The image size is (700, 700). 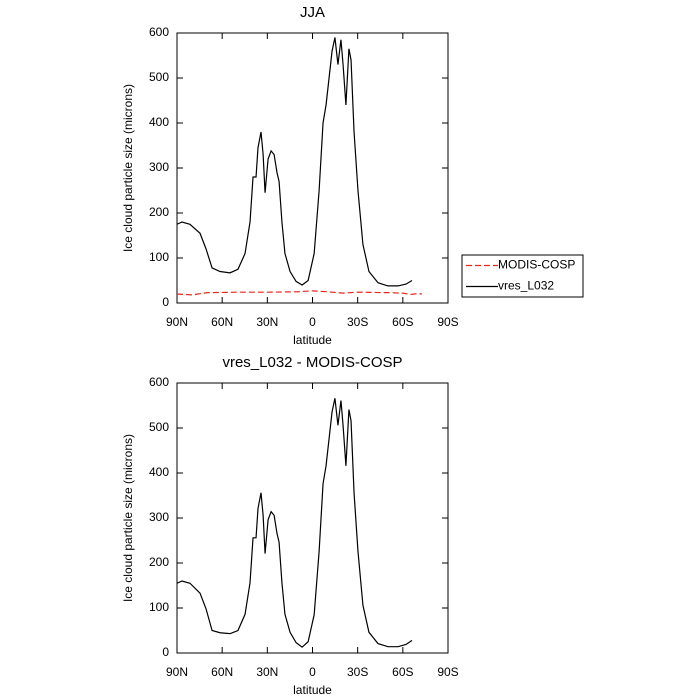 What do you see at coordinates (312, 362) in the screenshot?
I see `chart-title: vres_L032 - MODIS-COSP` at bounding box center [312, 362].